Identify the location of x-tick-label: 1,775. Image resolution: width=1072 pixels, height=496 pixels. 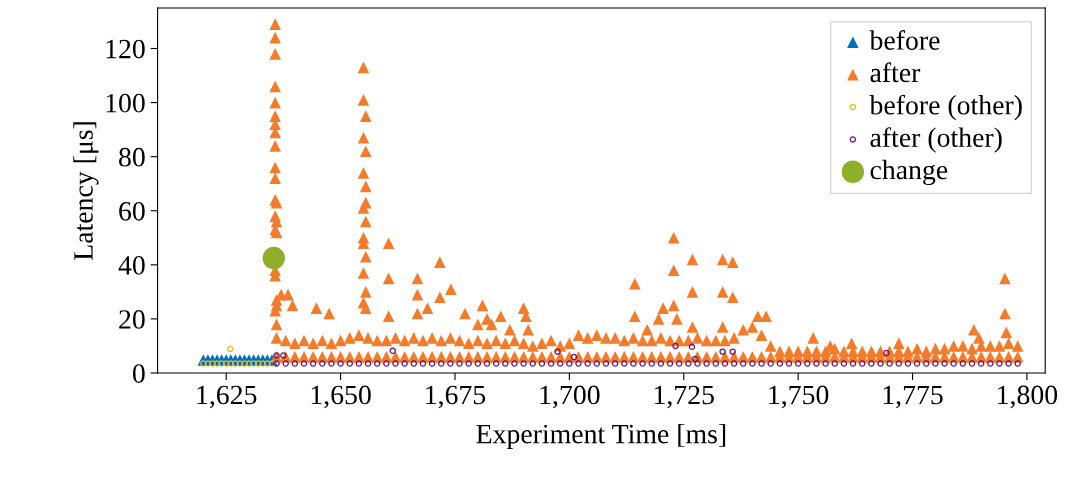
(913, 397).